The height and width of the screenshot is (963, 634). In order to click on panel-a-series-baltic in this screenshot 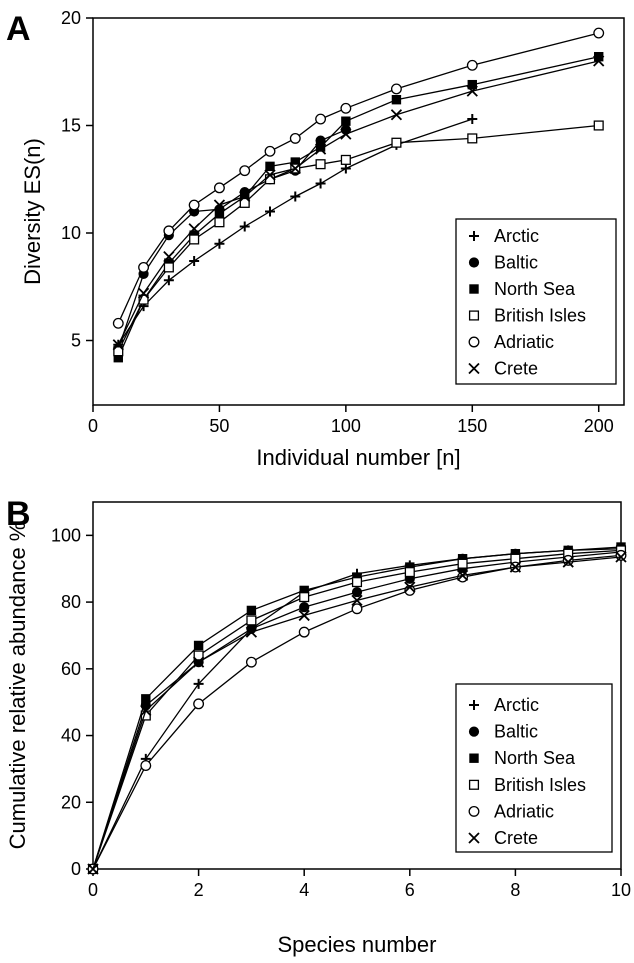, I will do `click(232, 239)`.